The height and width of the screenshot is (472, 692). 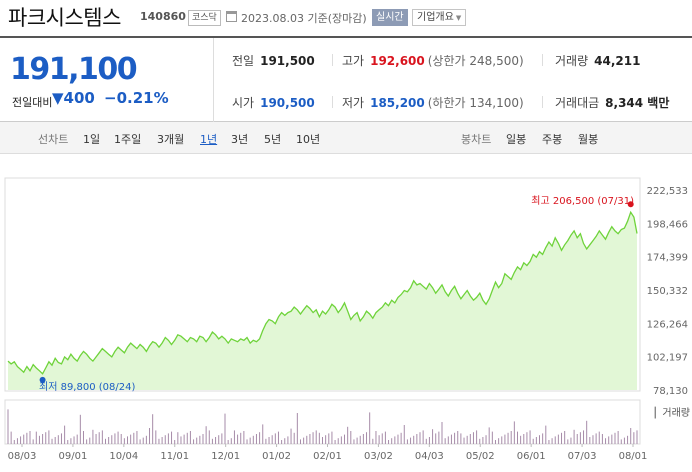 What do you see at coordinates (397, 103) in the screenshot?
I see `low-value: 185,200` at bounding box center [397, 103].